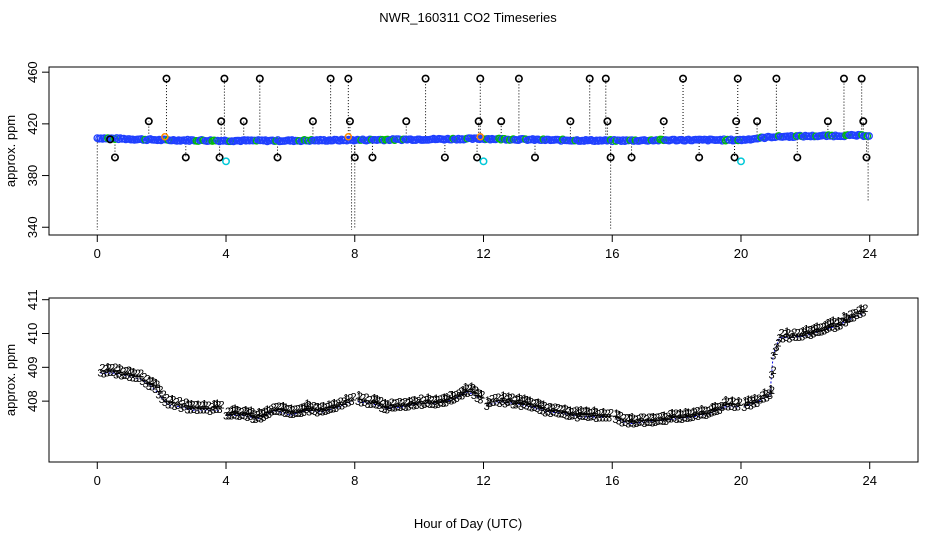 The height and width of the screenshot is (540, 936). I want to click on spike-marker, so click(277, 157).